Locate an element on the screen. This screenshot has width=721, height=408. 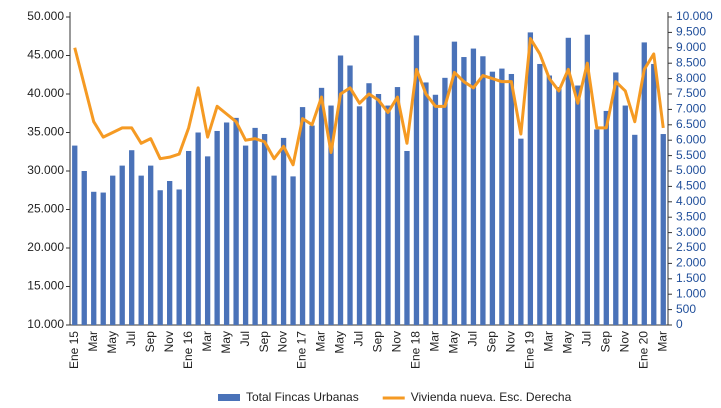
y2-tick-label: 500 is located at coordinates (686, 309).